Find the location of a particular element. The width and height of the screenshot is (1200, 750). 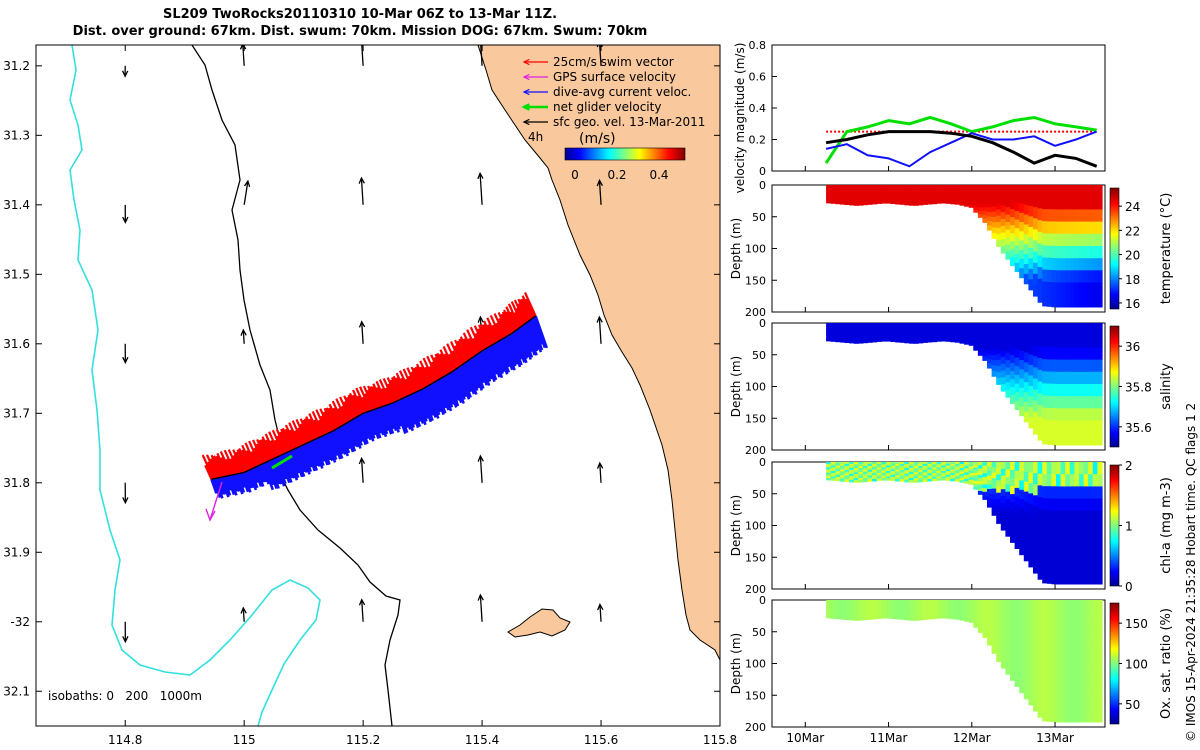

geo-vector-r1c3 is located at coordinates (481, 189).